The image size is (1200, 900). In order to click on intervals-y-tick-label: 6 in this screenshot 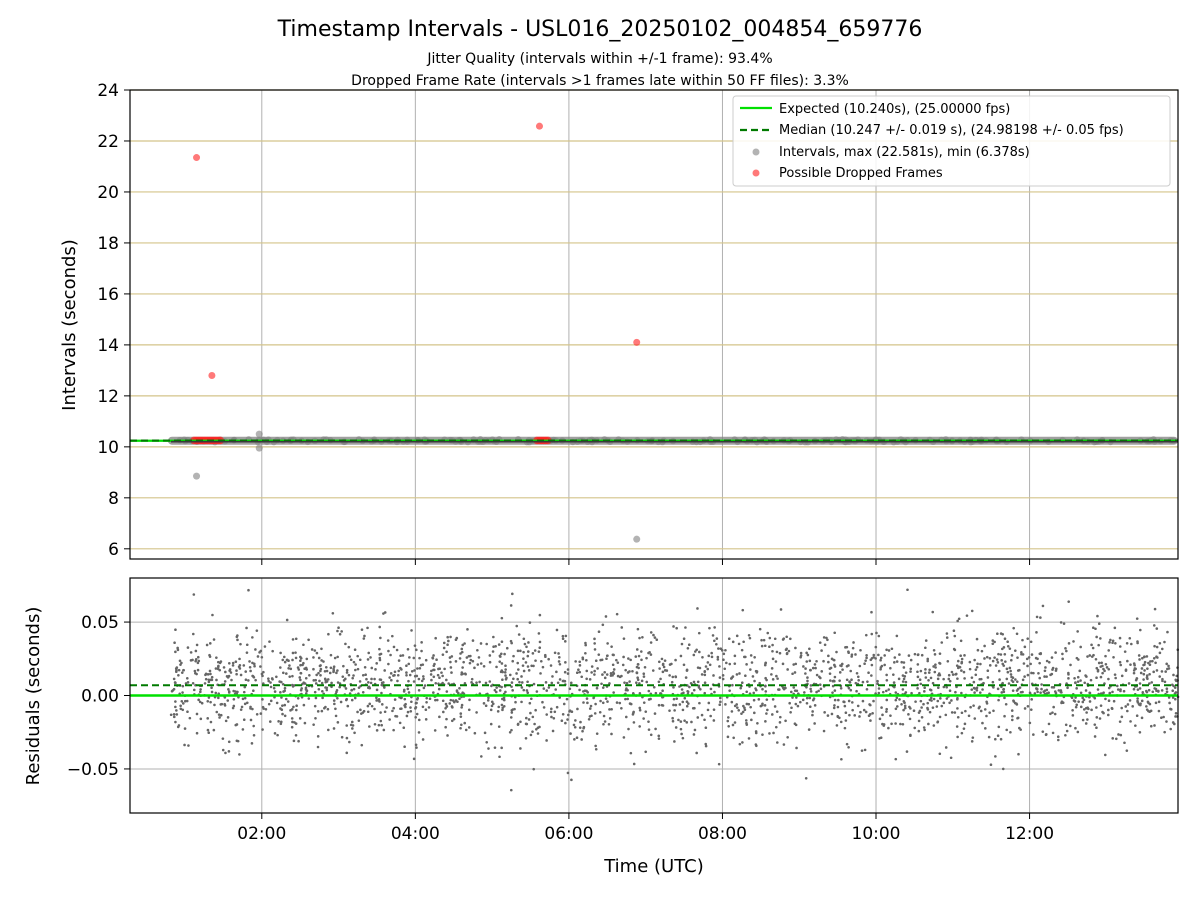, I will do `click(113, 550)`.